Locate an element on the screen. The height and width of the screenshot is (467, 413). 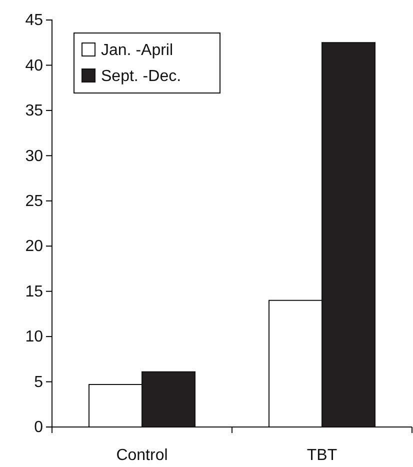
y-tick-label: 25 is located at coordinates (34, 201).